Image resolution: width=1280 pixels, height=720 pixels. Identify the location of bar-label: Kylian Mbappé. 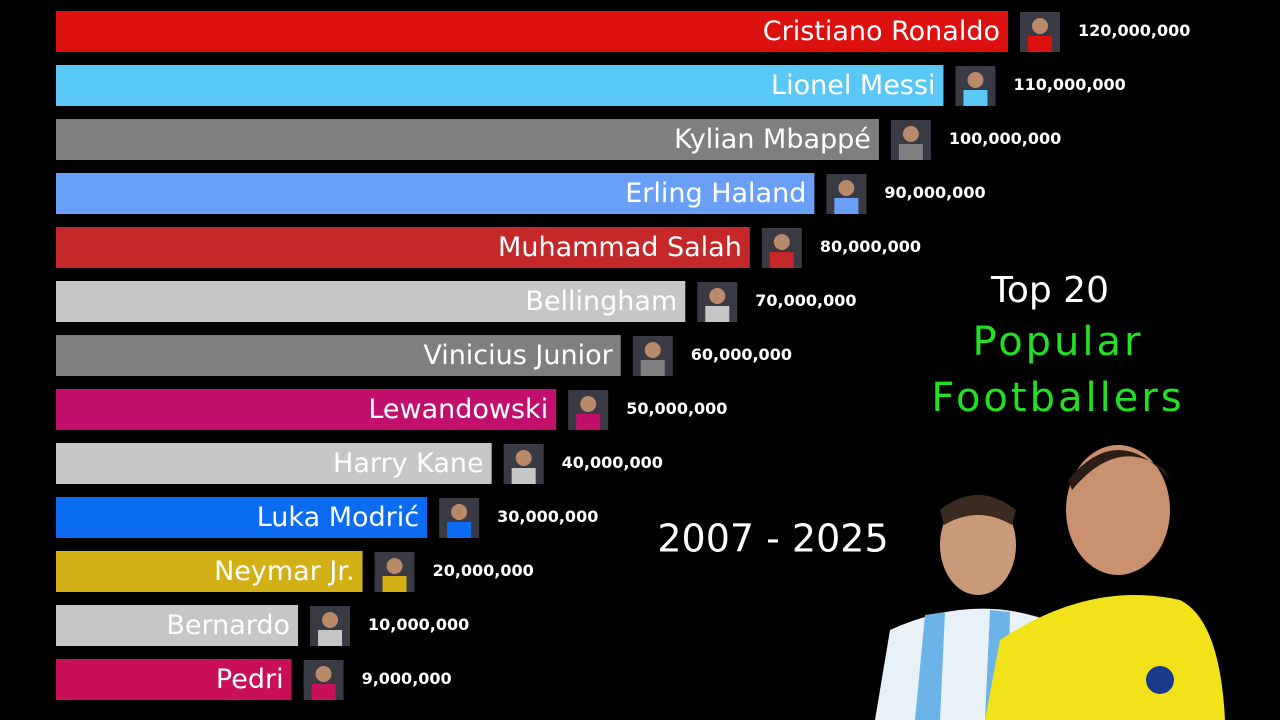
(772, 139).